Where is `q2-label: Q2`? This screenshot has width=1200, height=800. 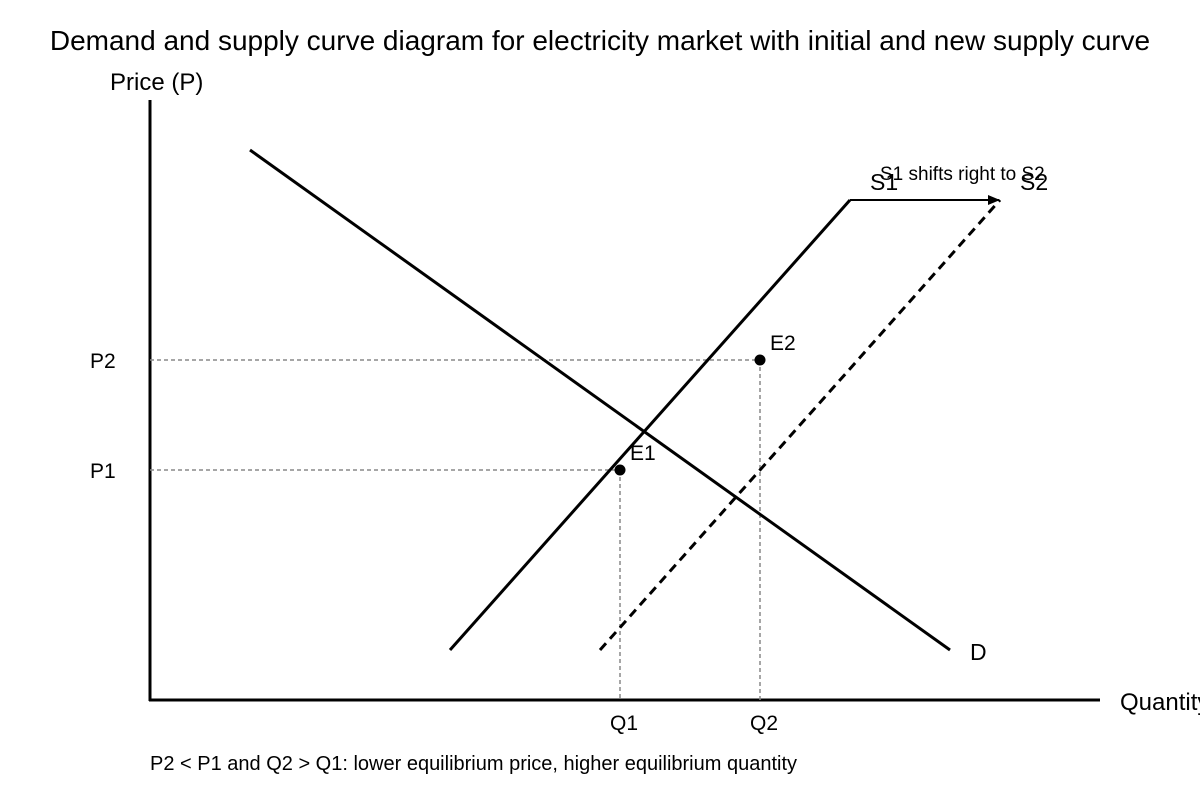 q2-label: Q2 is located at coordinates (764, 723).